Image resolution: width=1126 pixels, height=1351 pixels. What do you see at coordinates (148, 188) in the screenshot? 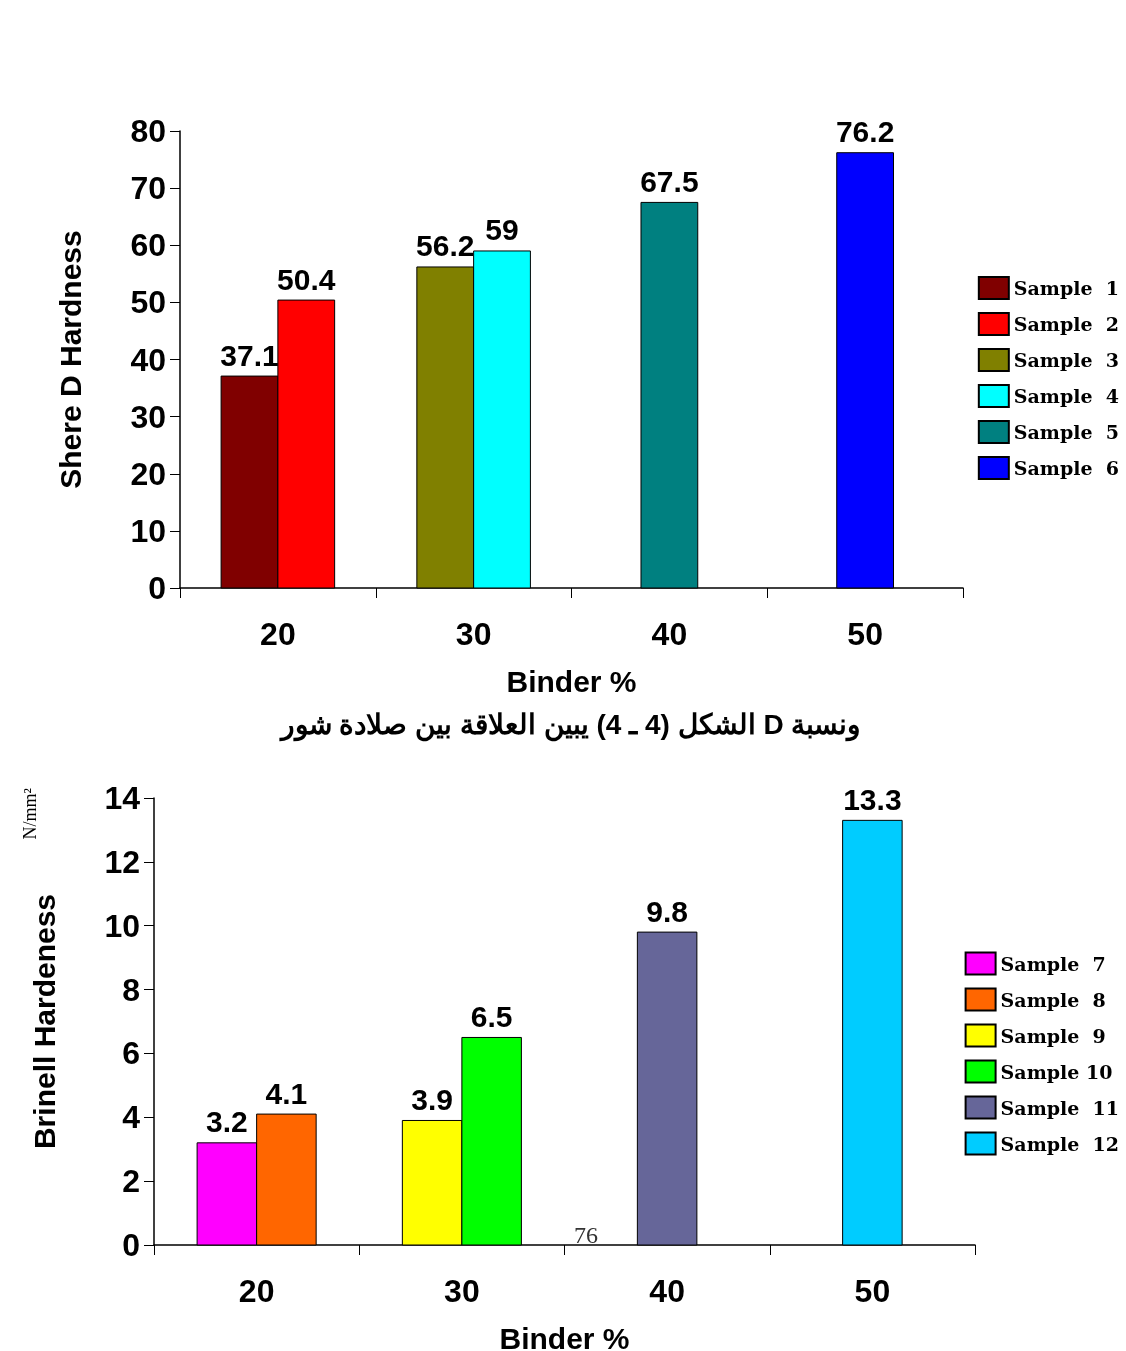
I see `y-tick-label: 70` at bounding box center [148, 188].